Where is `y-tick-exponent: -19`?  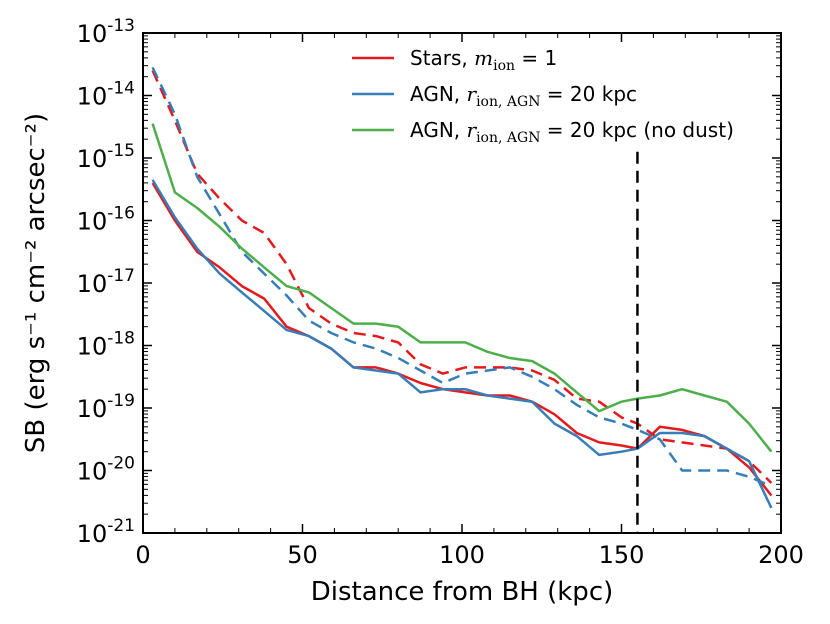 y-tick-exponent: -19 is located at coordinates (121, 401).